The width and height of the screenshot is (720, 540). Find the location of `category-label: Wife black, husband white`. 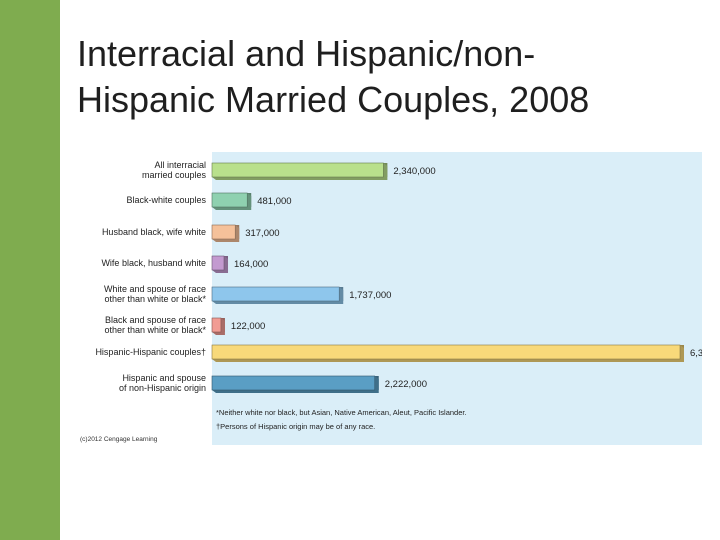

category-label: Wife black, husband white is located at coordinates (153, 263).